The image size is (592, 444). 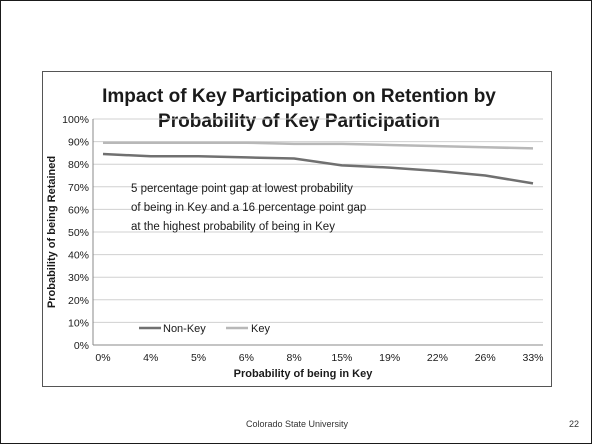 I want to click on y-tick-label: 80%, so click(x=78, y=165).